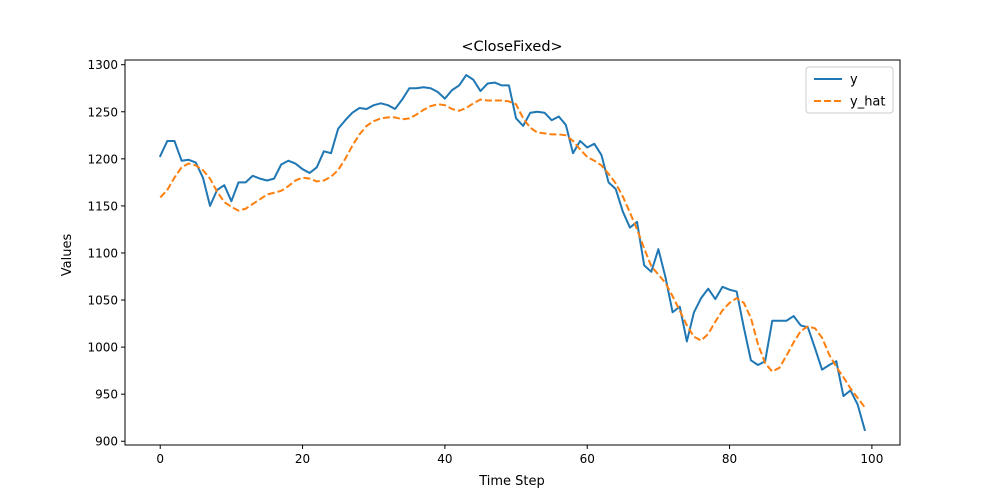 This screenshot has height=500, width=1000. I want to click on legend: y y_hat, so click(849, 90).